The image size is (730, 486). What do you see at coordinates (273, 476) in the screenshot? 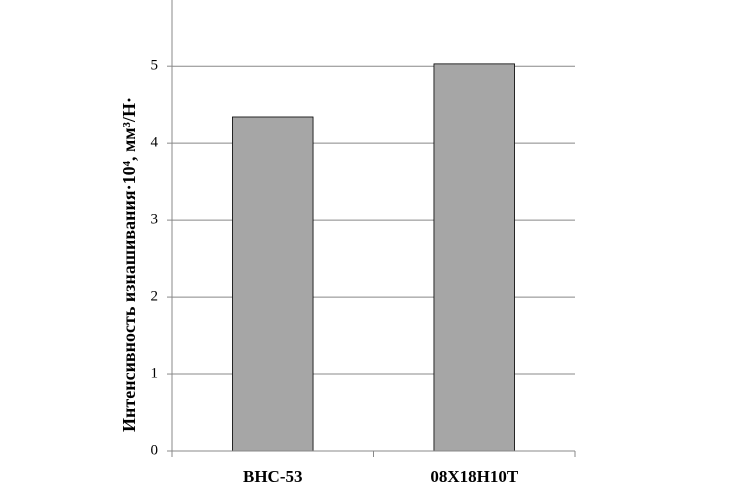
I see `x-tick-label: ВНС-53` at bounding box center [273, 476].